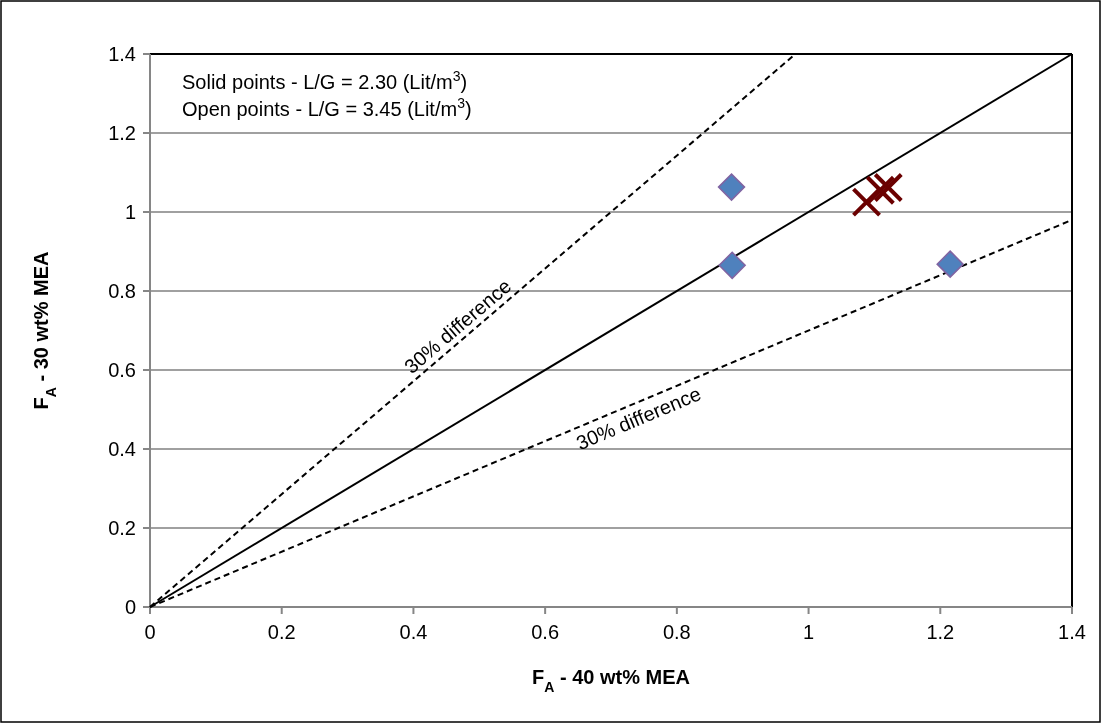 The height and width of the screenshot is (724, 1102). Describe the element at coordinates (122, 528) in the screenshot. I see `y-tick-label: 0.2` at that location.